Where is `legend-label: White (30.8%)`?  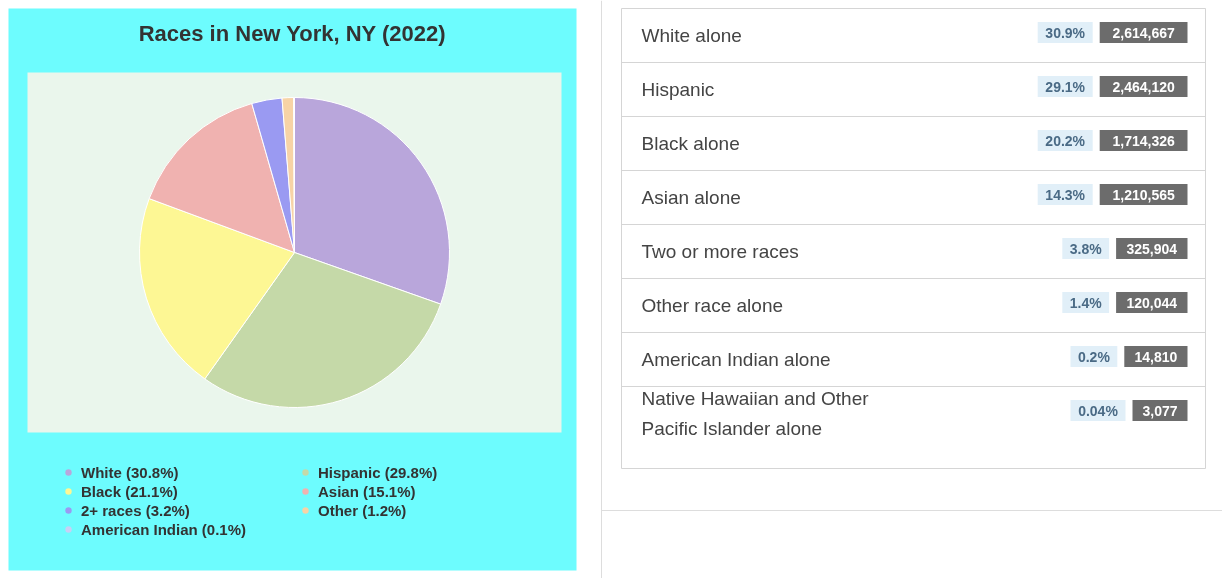
legend-label: White (30.8%) is located at coordinates (130, 472).